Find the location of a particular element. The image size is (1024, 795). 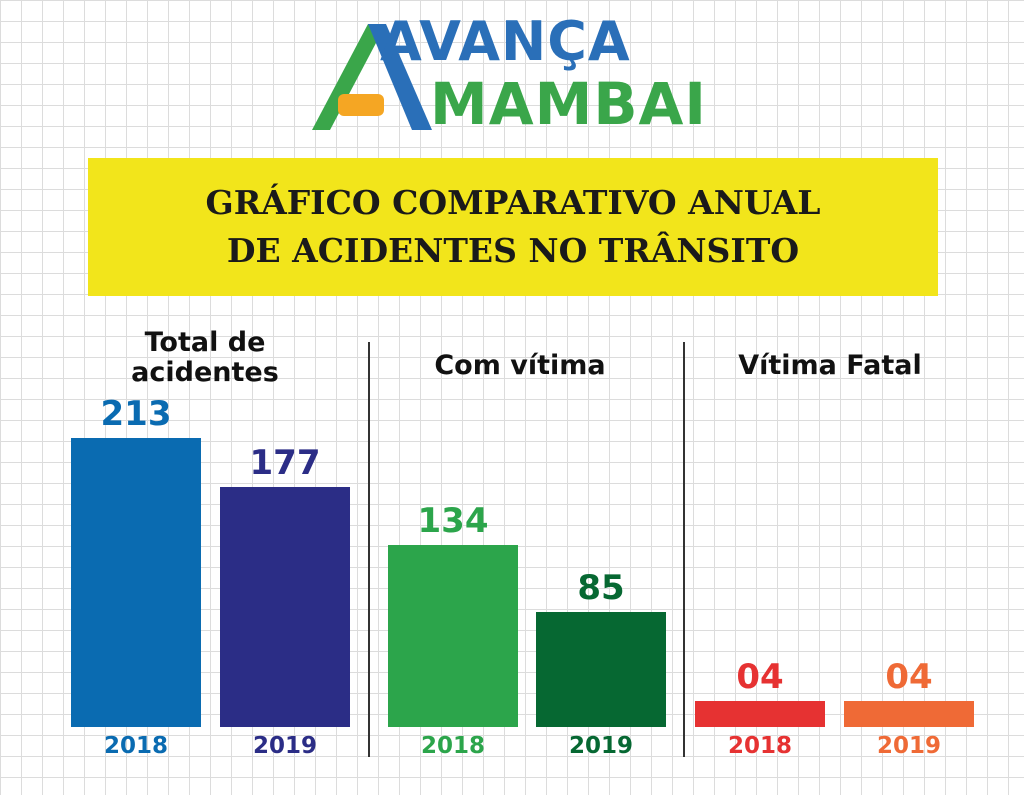

logo-a-mark-icon is located at coordinates (372, 77).